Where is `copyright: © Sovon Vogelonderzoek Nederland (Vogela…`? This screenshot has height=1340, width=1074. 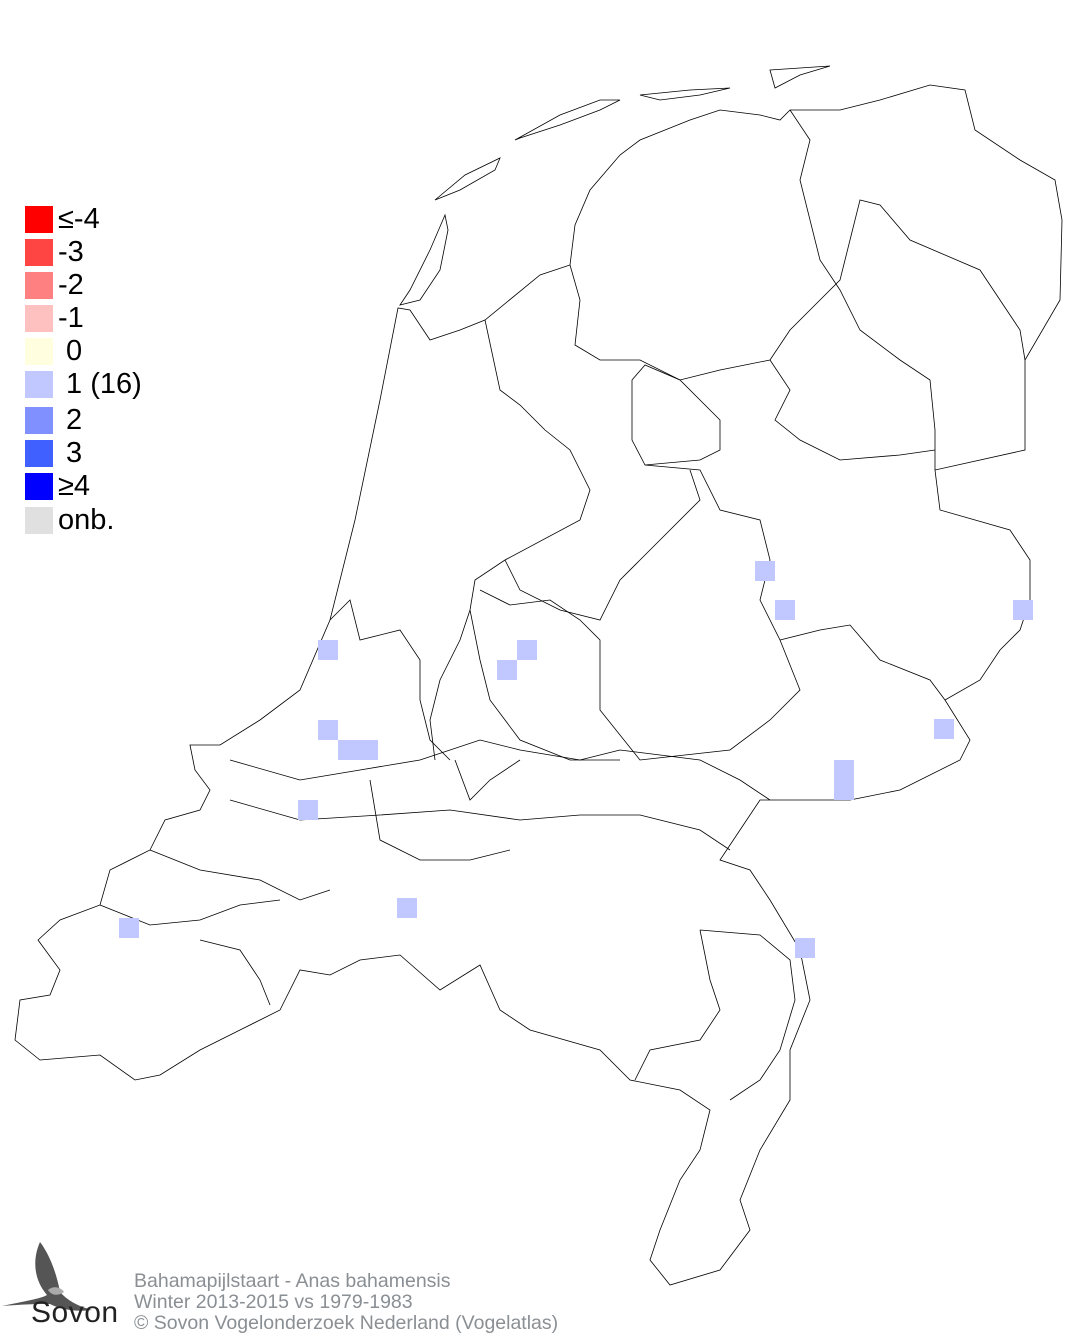
copyright: © Sovon Vogelonderzoek Nederland (Vogela… is located at coordinates (346, 1323).